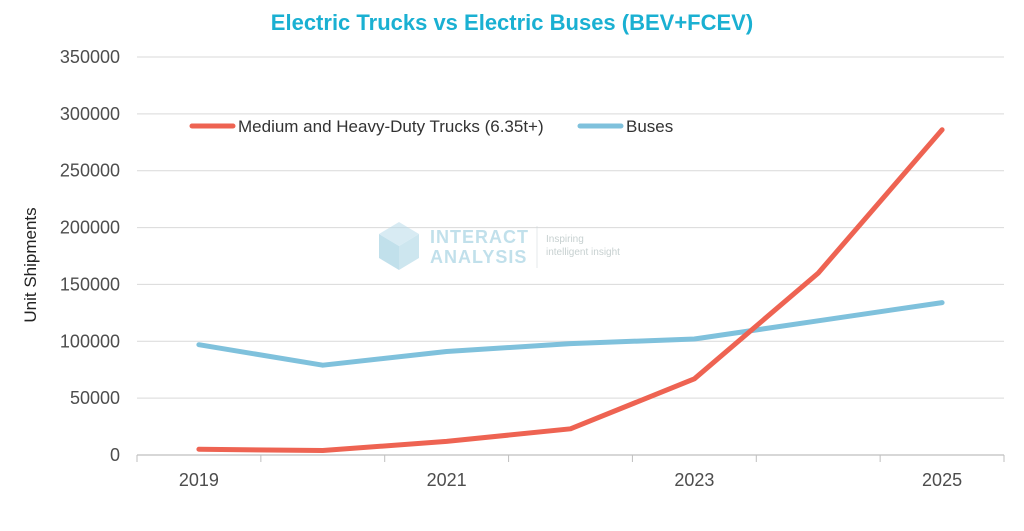 The image size is (1024, 531). What do you see at coordinates (478, 257) in the screenshot?
I see `watermark-brand-line2: ANALYSIS` at bounding box center [478, 257].